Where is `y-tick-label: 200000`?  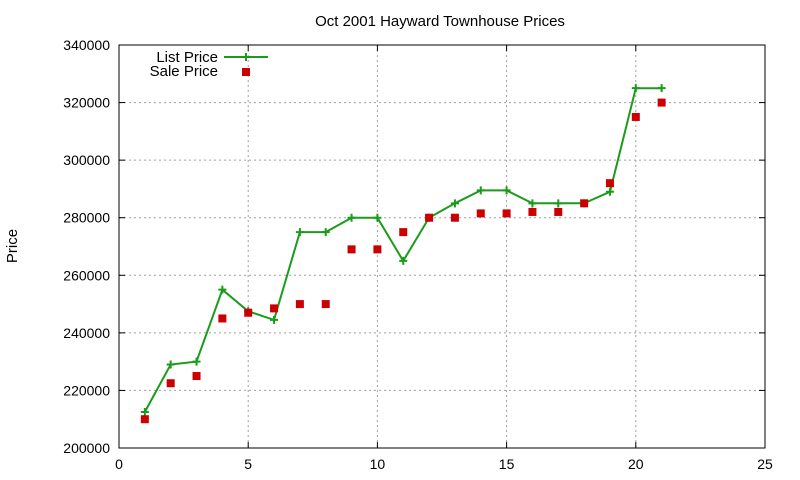
y-tick-label: 200000 is located at coordinates (86, 448).